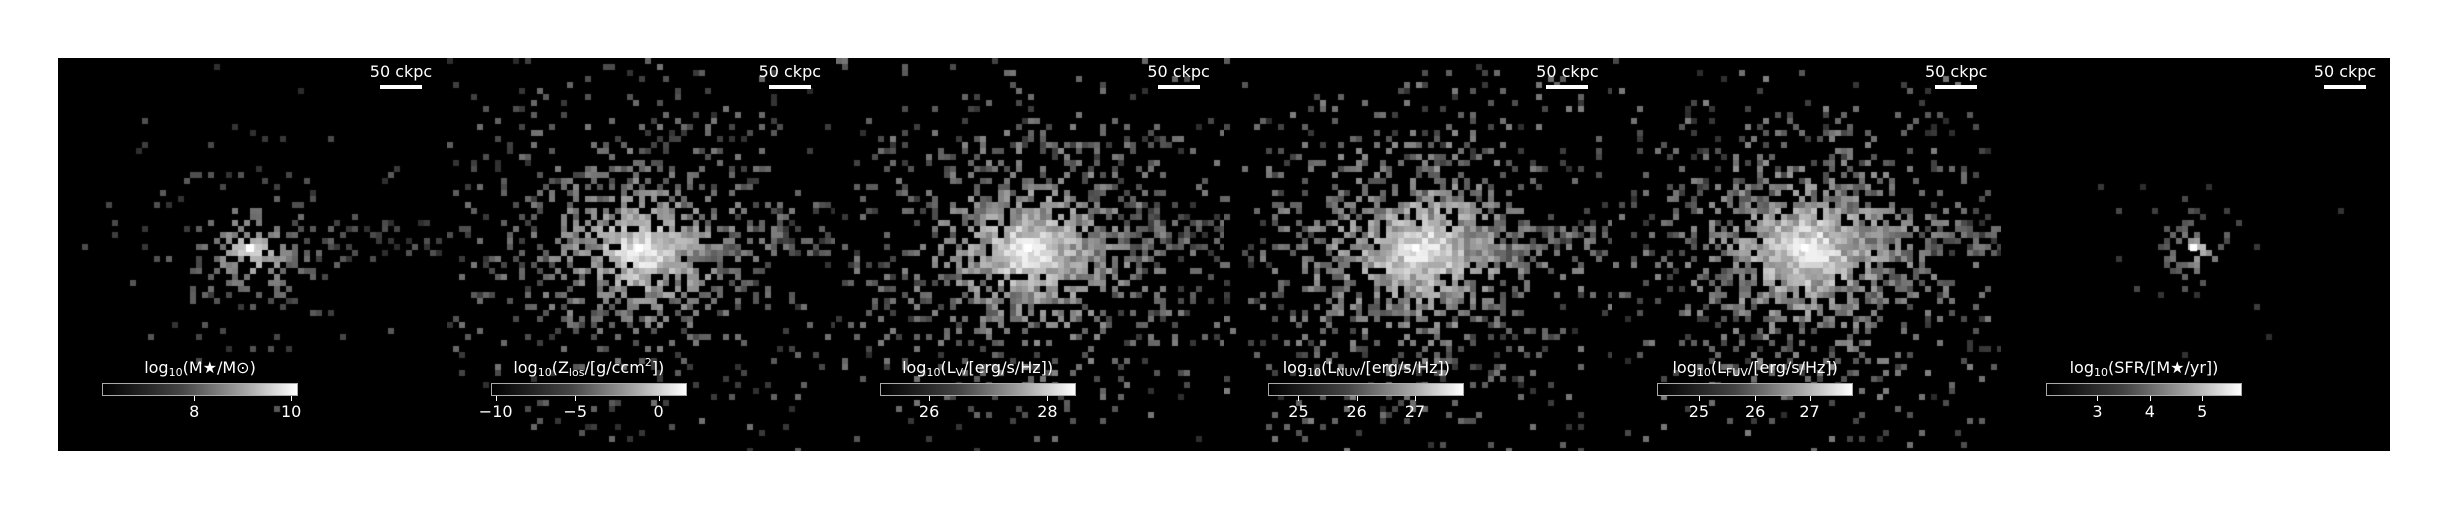 The height and width of the screenshot is (507, 2444). Describe the element at coordinates (252, 254) in the screenshot. I see `map-panel: 50 ckpc log10(M★/M⊙) 8 10` at that location.